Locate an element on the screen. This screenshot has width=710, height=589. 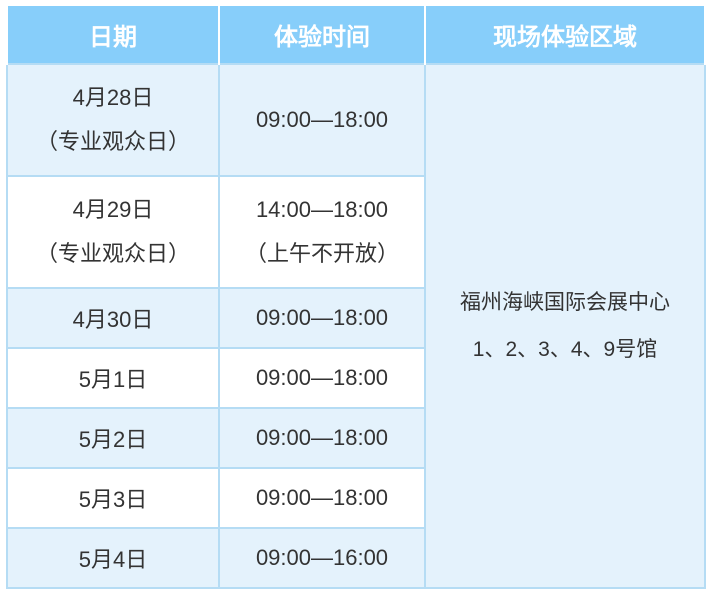
table-row: 5月4日 09:00—16:00 is located at coordinates (355, 558).